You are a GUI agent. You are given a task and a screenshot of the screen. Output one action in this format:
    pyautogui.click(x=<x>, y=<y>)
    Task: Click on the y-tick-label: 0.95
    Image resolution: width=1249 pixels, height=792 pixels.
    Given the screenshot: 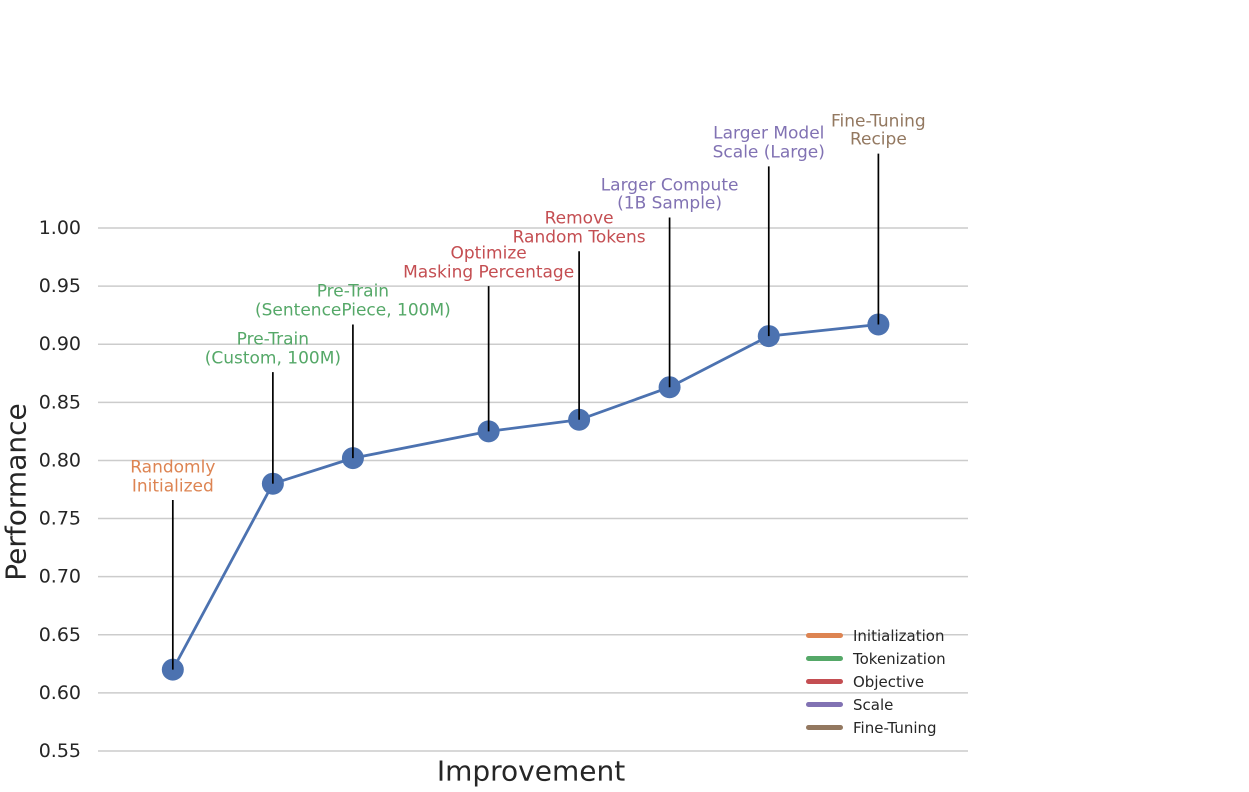 What is the action you would take?
    pyautogui.click(x=60, y=286)
    